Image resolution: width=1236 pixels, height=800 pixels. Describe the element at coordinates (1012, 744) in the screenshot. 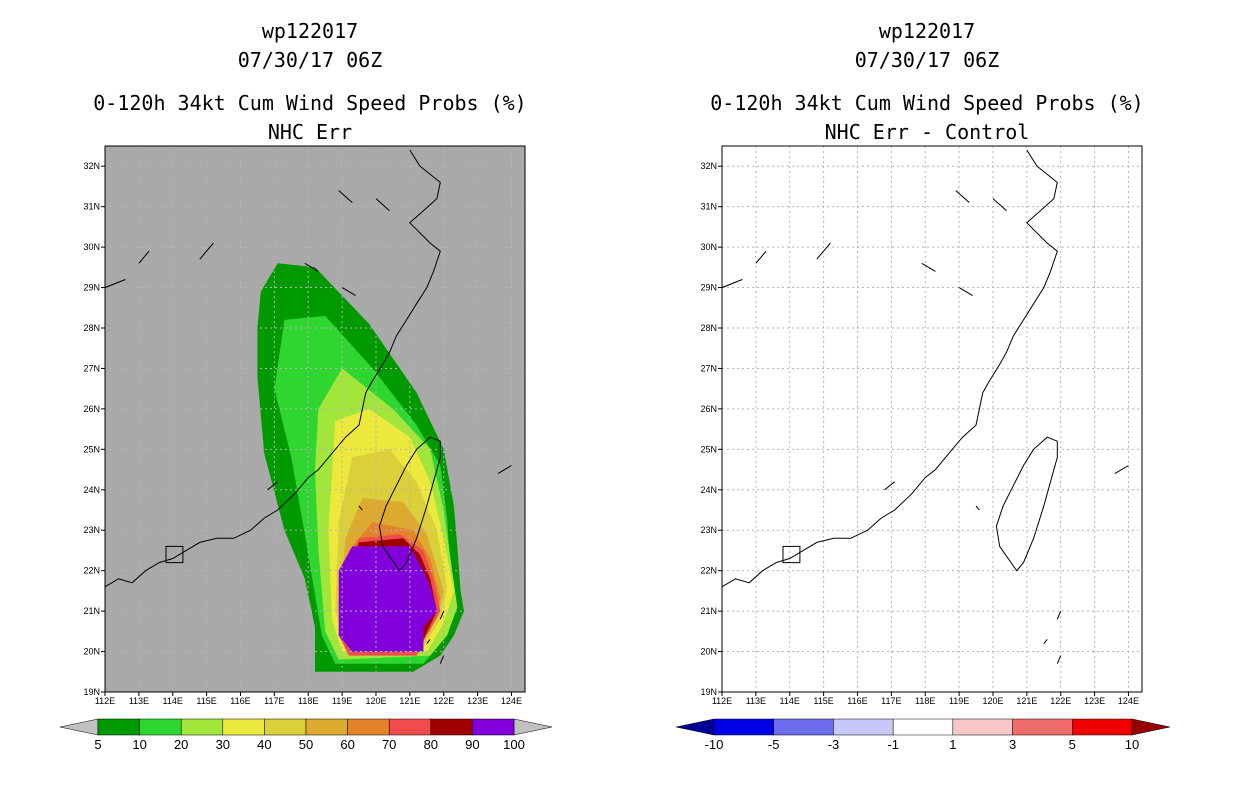

I see `colorbar-label: 3` at that location.